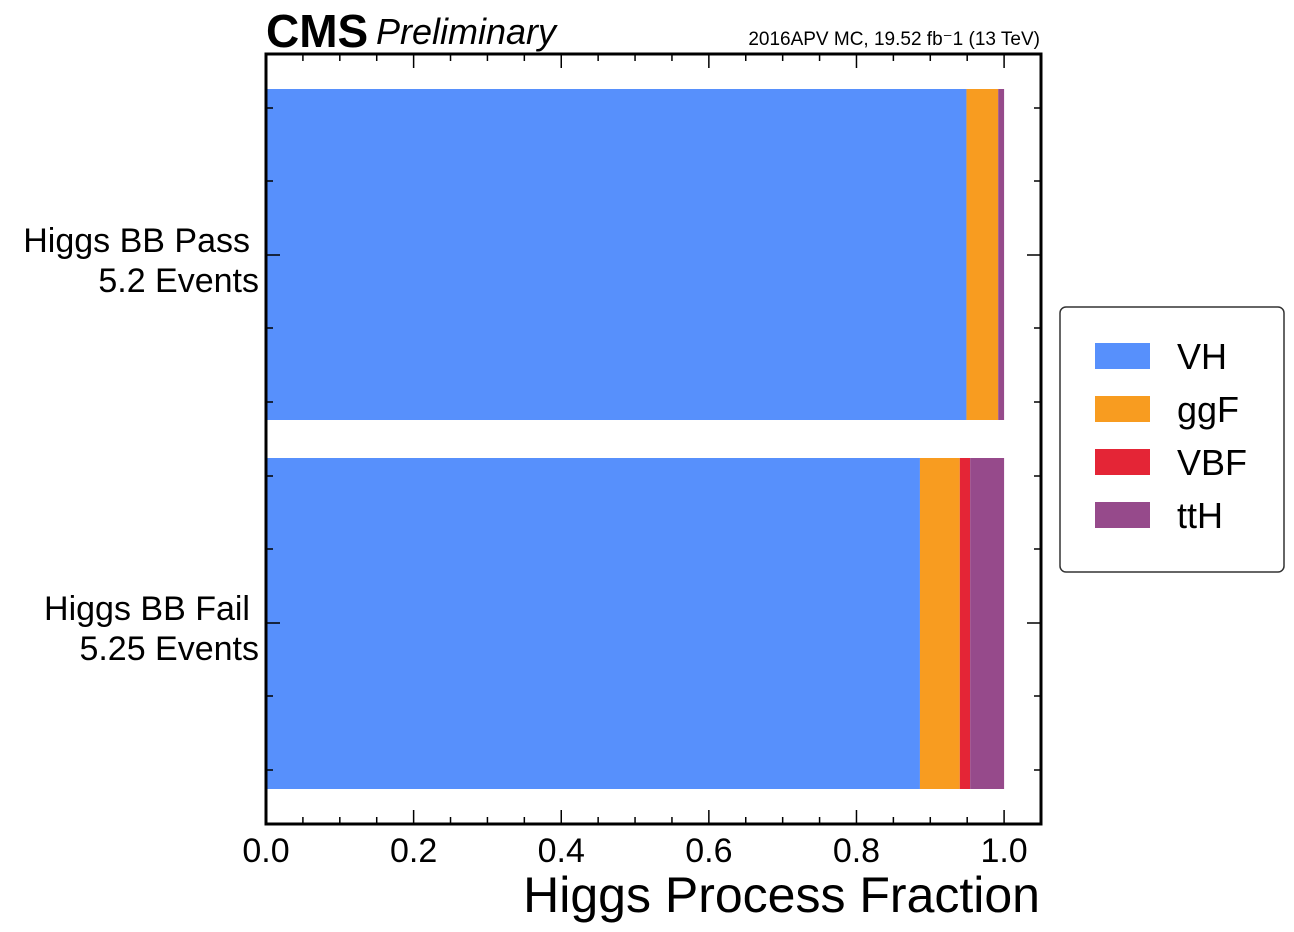 This screenshot has height=932, width=1294. I want to click on legend-label-tth: ttH, so click(1200, 515).